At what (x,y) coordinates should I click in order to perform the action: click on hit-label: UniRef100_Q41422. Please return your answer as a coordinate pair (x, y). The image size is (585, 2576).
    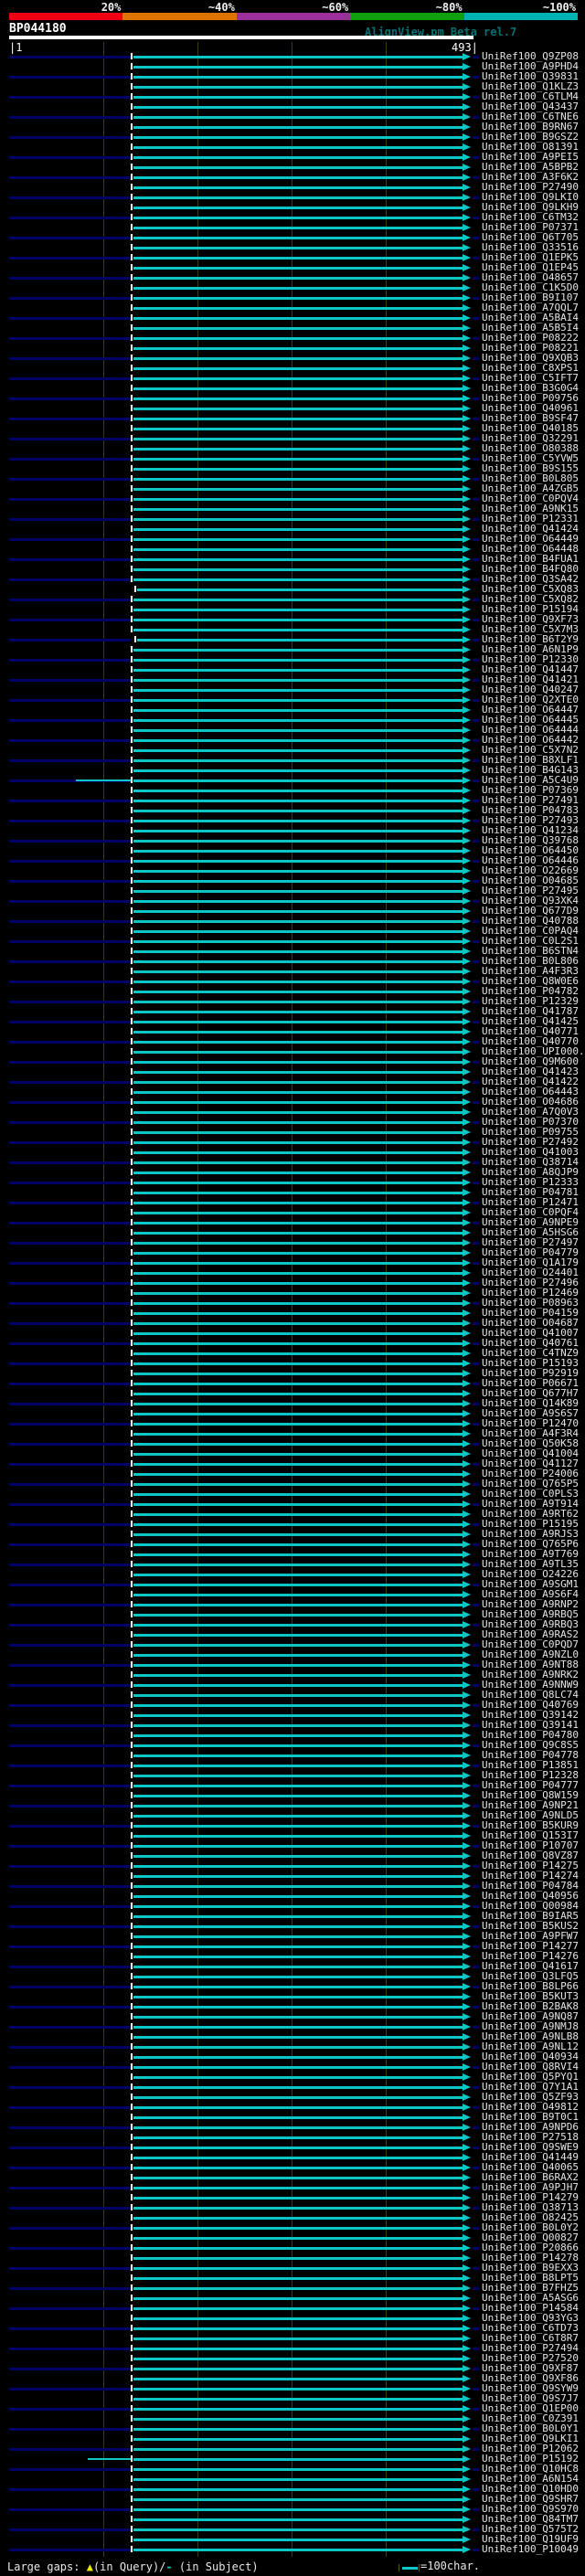
    Looking at the image, I should click on (531, 1081).